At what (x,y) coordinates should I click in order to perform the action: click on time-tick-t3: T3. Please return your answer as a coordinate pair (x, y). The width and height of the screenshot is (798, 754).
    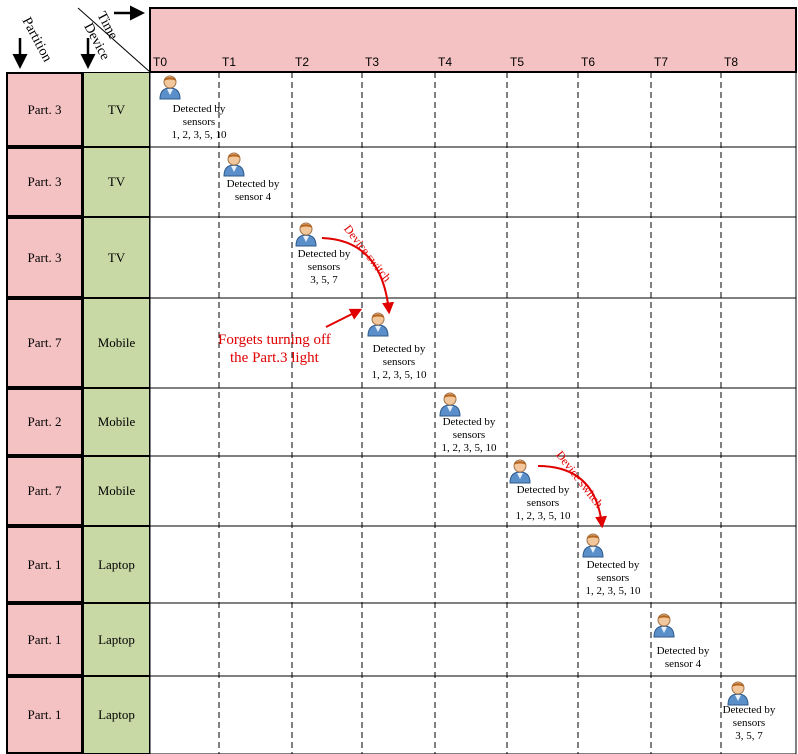
    Looking at the image, I should click on (372, 62).